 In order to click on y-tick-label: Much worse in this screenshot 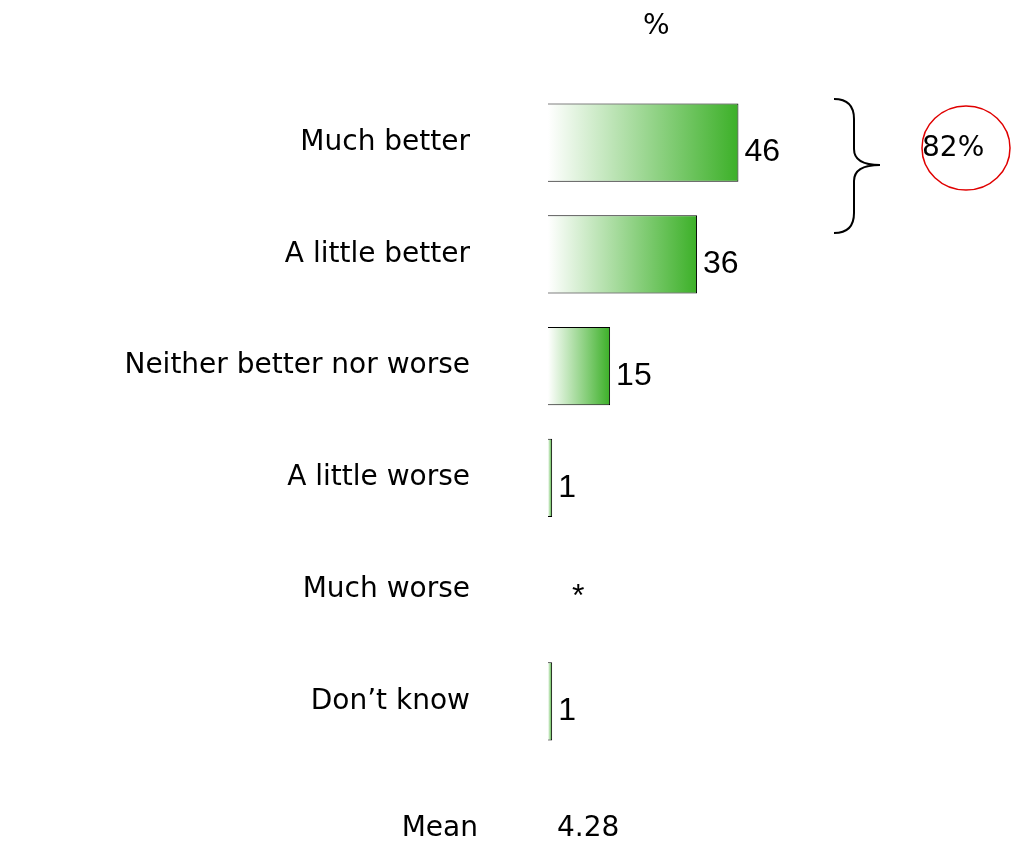, I will do `click(386, 587)`.